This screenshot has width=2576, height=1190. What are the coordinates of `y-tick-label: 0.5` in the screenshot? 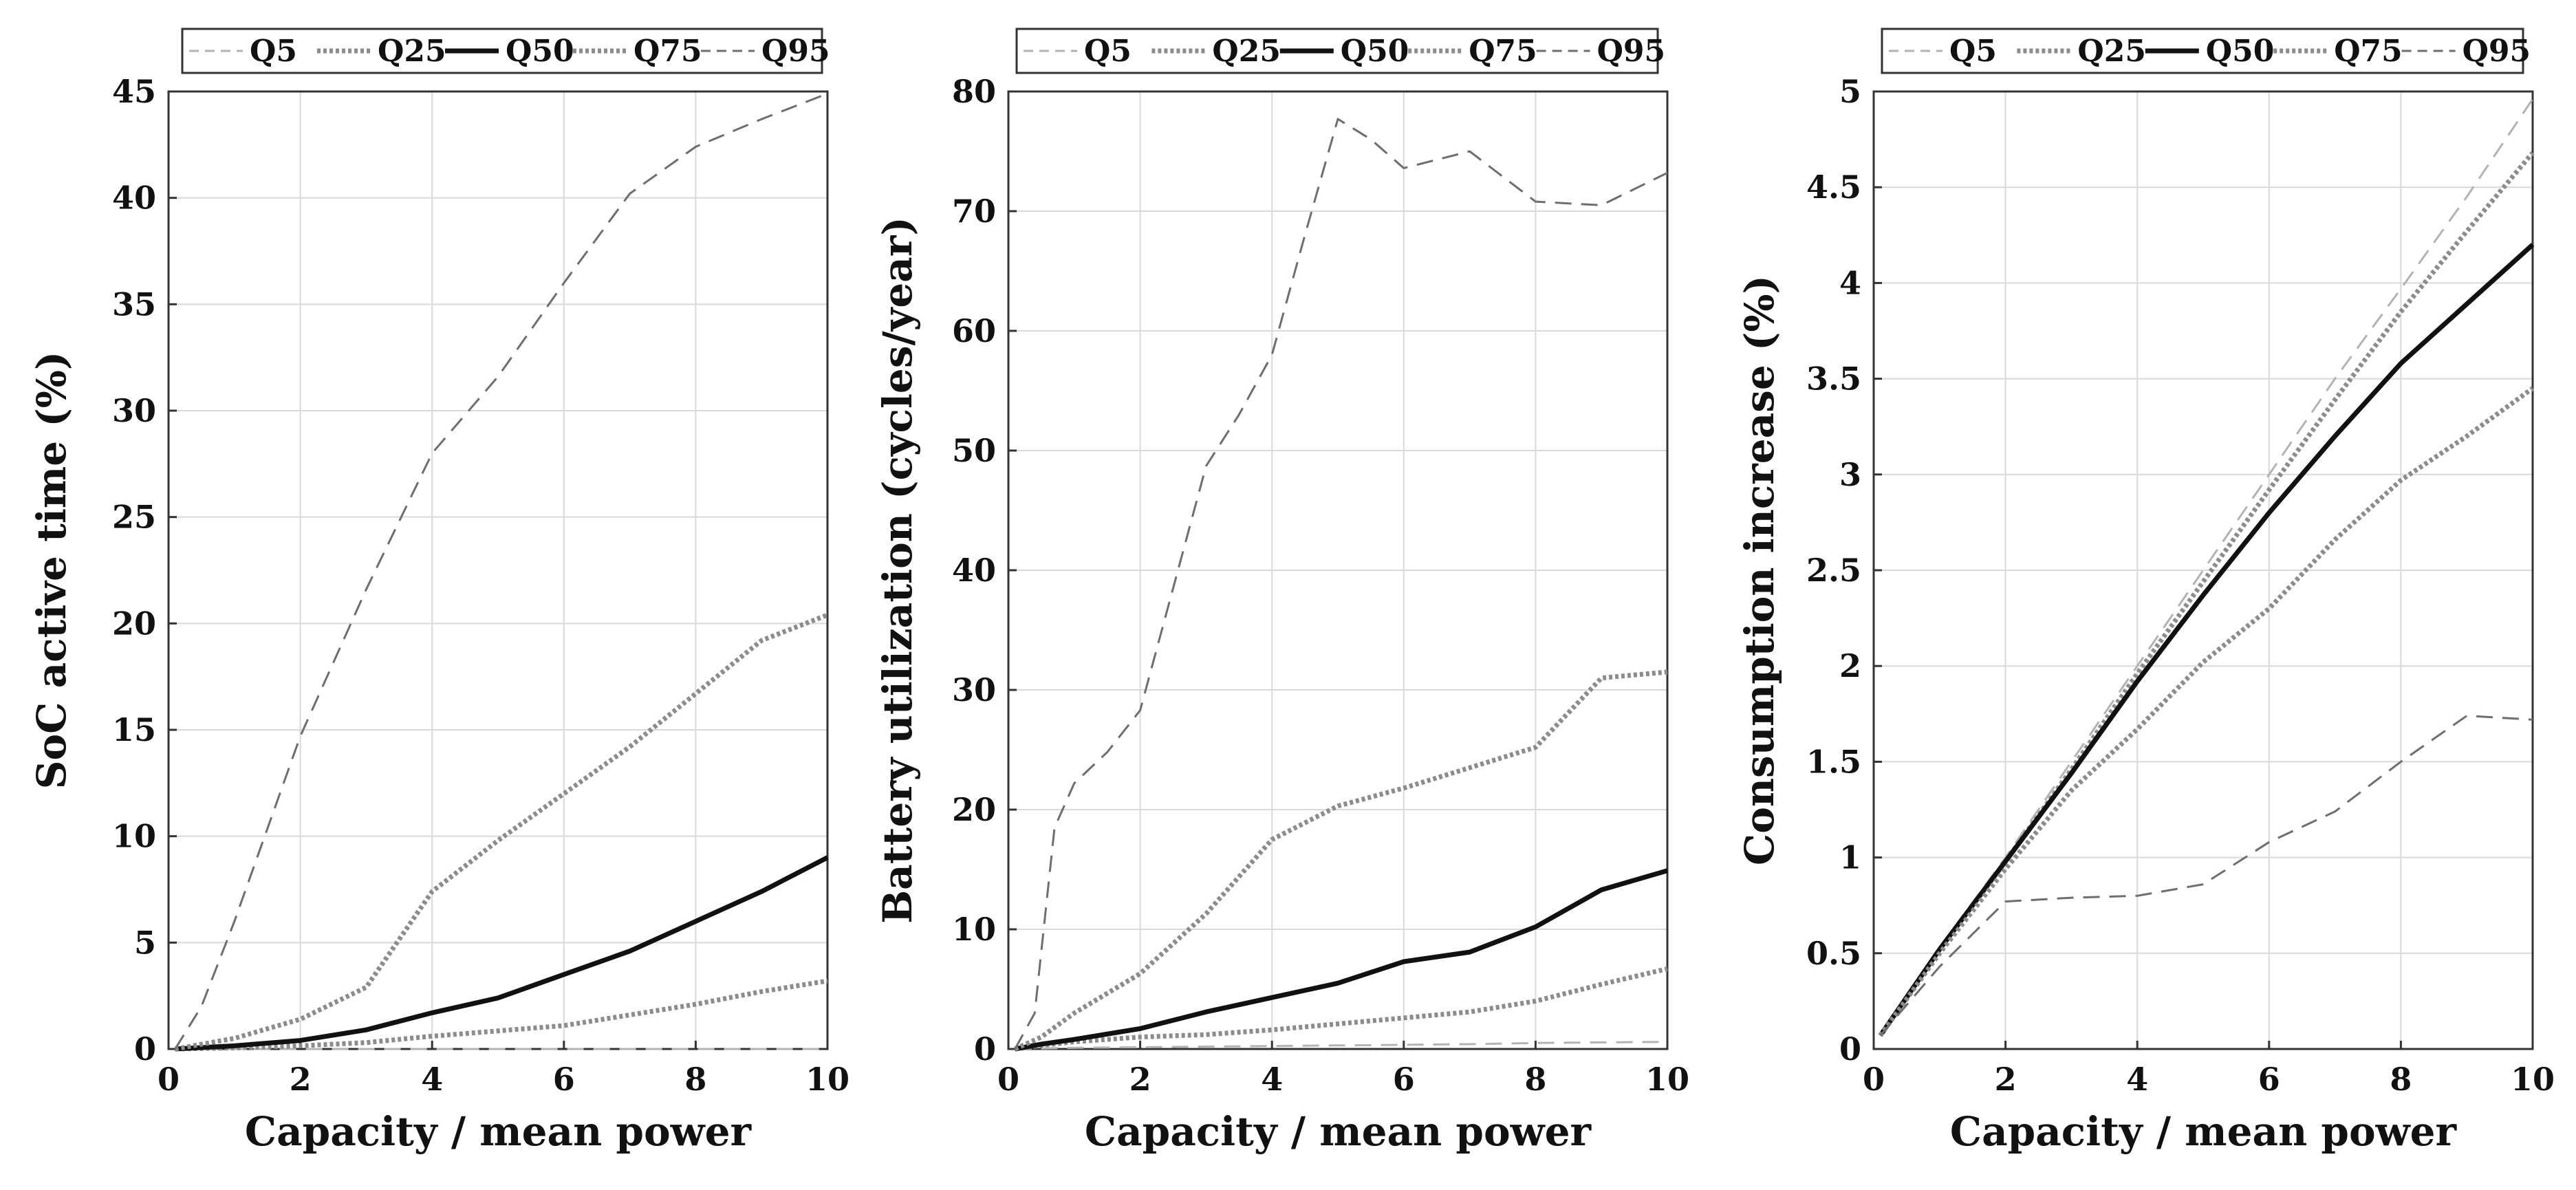 It's located at (1834, 953).